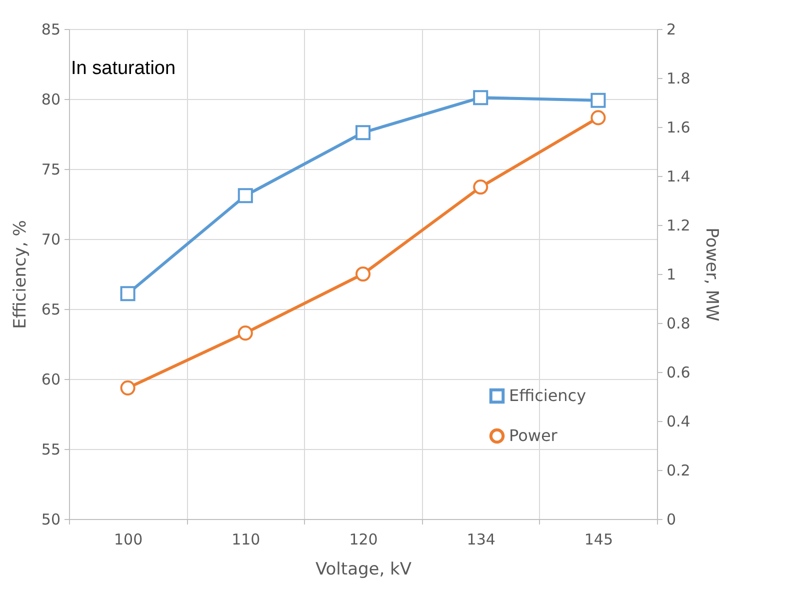 The width and height of the screenshot is (788, 616). What do you see at coordinates (533, 435) in the screenshot?
I see `legend-label: Power` at bounding box center [533, 435].